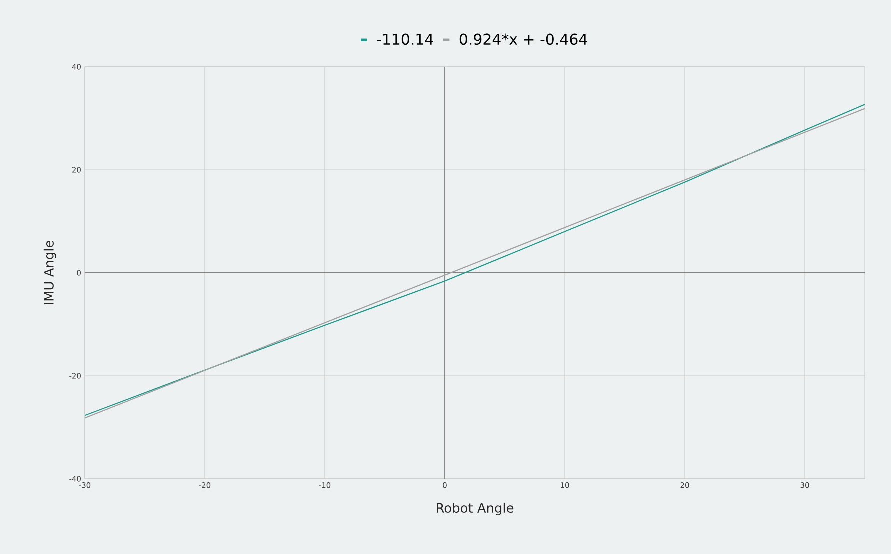  I want to click on x-axis-title: Robot Angle, so click(475, 509).